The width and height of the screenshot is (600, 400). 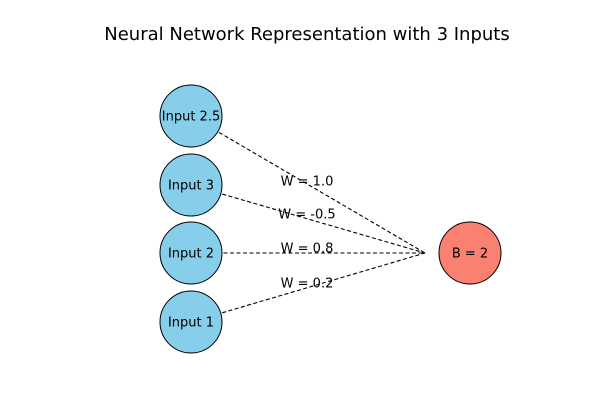 What do you see at coordinates (307, 182) in the screenshot?
I see `weight-label: W = 1.0` at bounding box center [307, 182].